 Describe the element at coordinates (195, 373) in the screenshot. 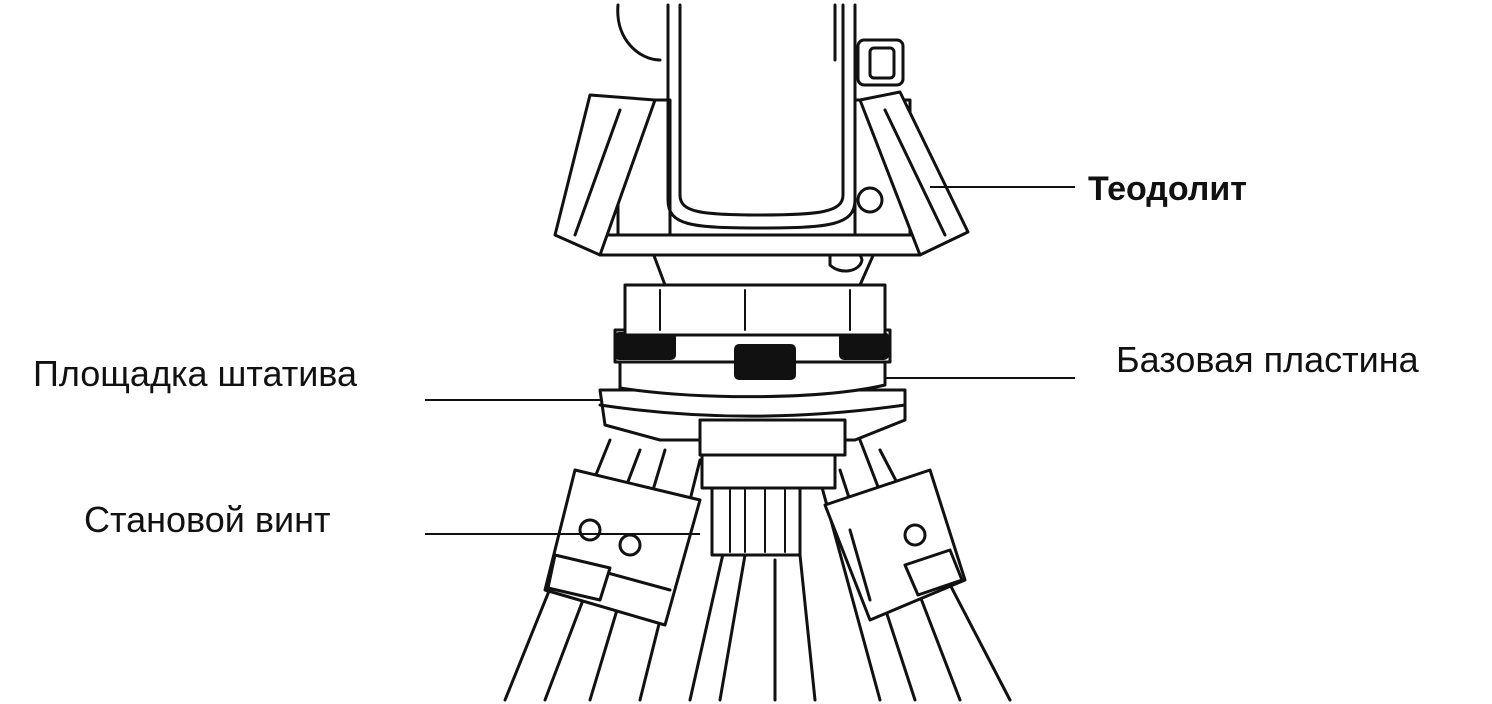

I see `label-tripod-head: Площадка штатива` at that location.